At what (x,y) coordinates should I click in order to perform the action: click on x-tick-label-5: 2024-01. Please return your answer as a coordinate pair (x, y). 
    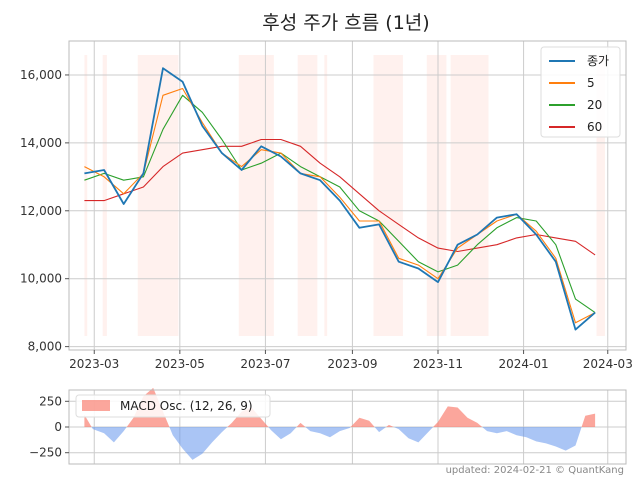
    Looking at the image, I should click on (524, 364).